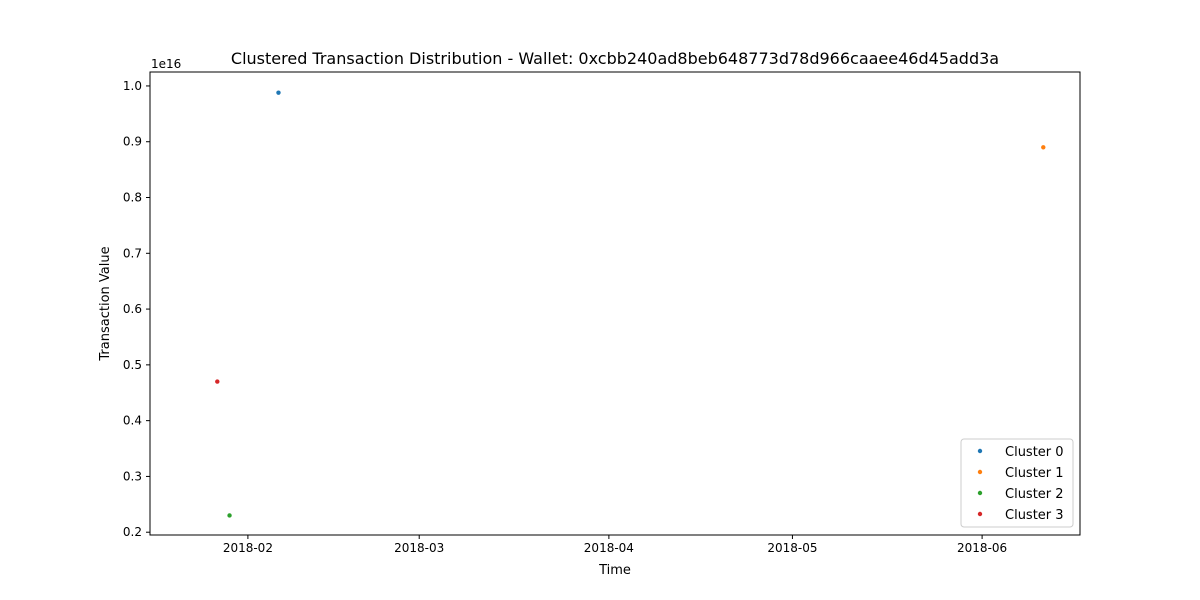 This screenshot has width=1200, height=600. What do you see at coordinates (132, 309) in the screenshot?
I see `y-tick-label: 0.6` at bounding box center [132, 309].